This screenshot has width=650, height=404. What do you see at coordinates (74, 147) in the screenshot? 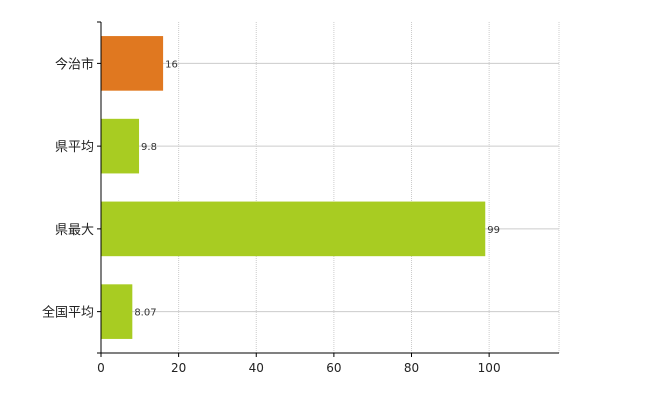
I see `category-label: 県平均` at bounding box center [74, 147].